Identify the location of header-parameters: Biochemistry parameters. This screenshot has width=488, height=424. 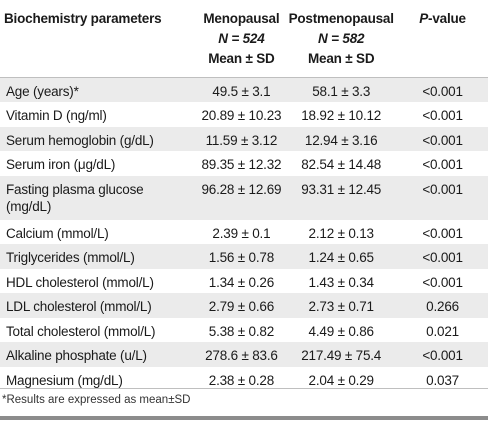
(99, 39).